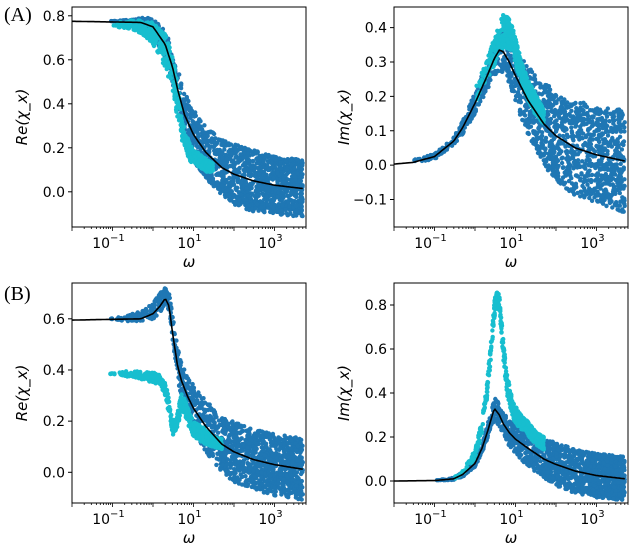  What do you see at coordinates (430, 242) in the screenshot?
I see `x-tick-label: 10⁻¹` at bounding box center [430, 242].